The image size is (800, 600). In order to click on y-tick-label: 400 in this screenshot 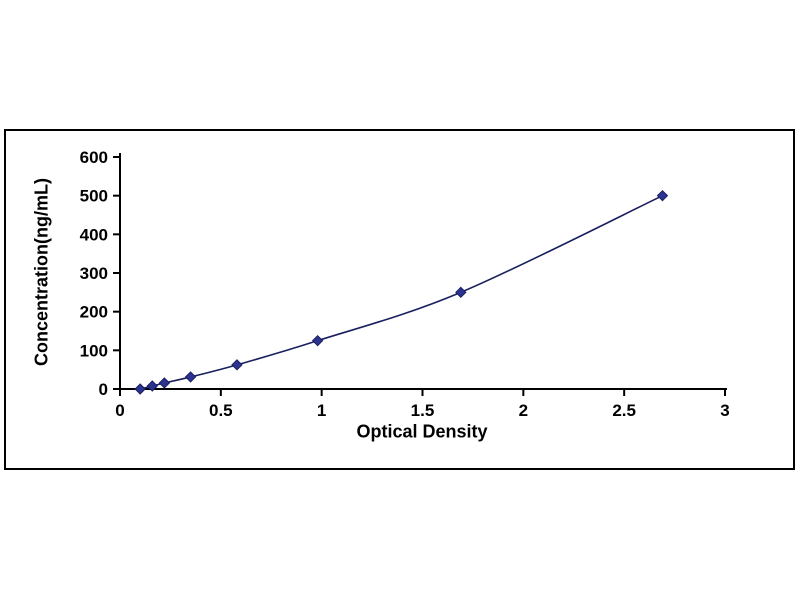, I will do `click(94, 234)`.